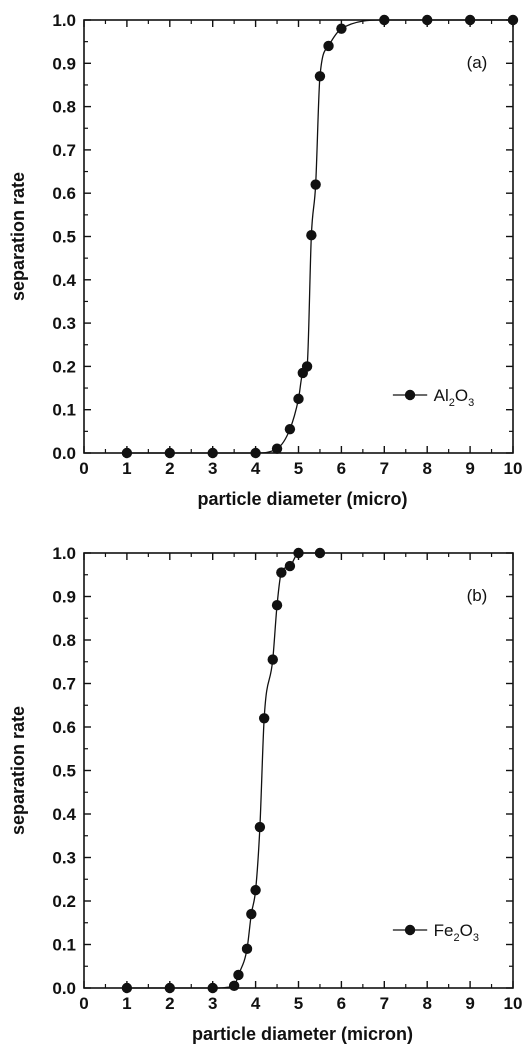  I want to click on y-tick-label-b-10: 1.0, so click(64, 553).